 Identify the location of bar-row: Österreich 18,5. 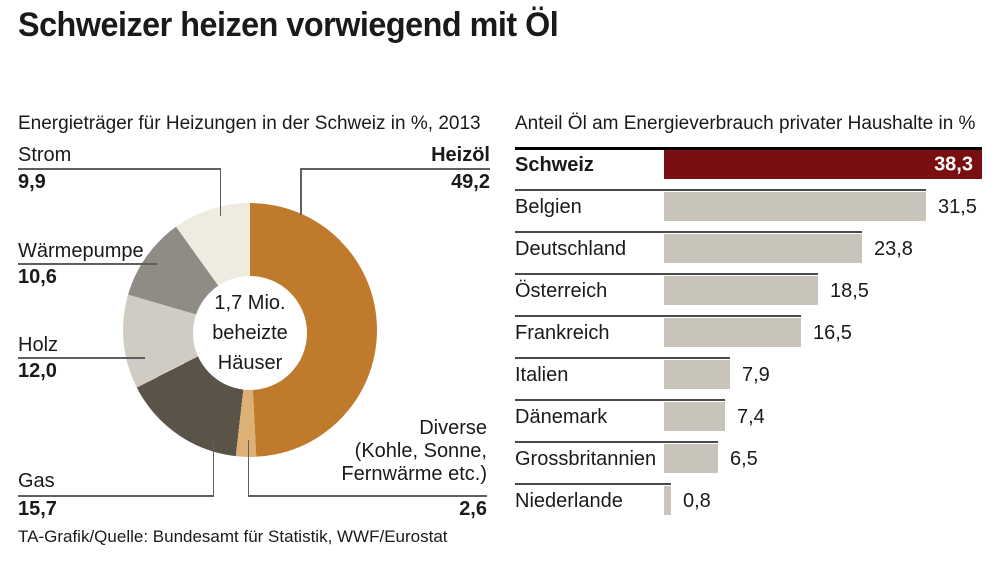
(755, 294).